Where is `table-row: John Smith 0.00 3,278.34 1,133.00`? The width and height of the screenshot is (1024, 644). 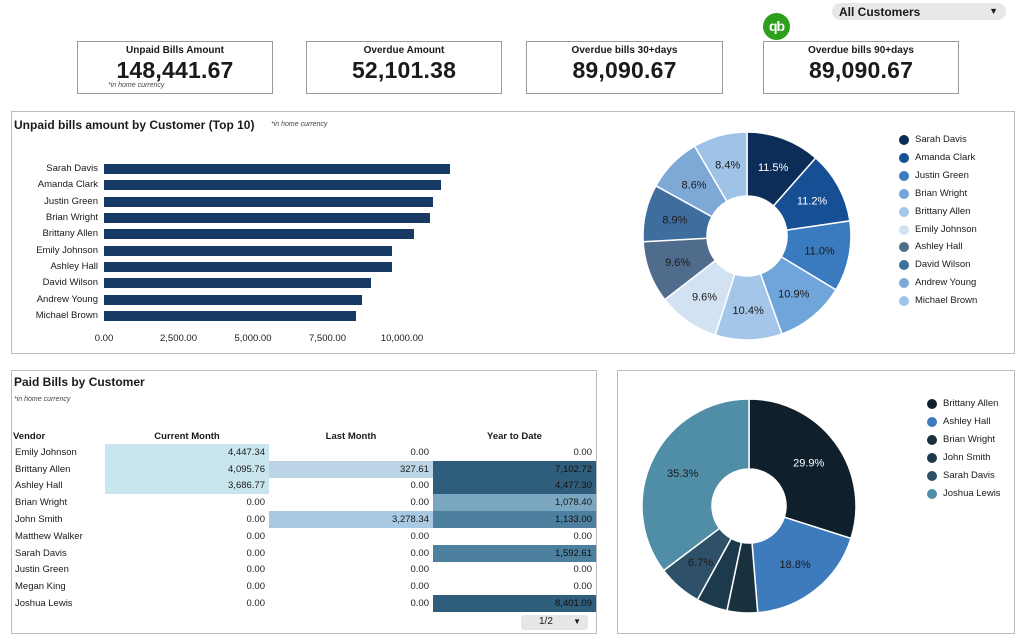 table-row: John Smith 0.00 3,278.34 1,133.00 is located at coordinates (304, 519).